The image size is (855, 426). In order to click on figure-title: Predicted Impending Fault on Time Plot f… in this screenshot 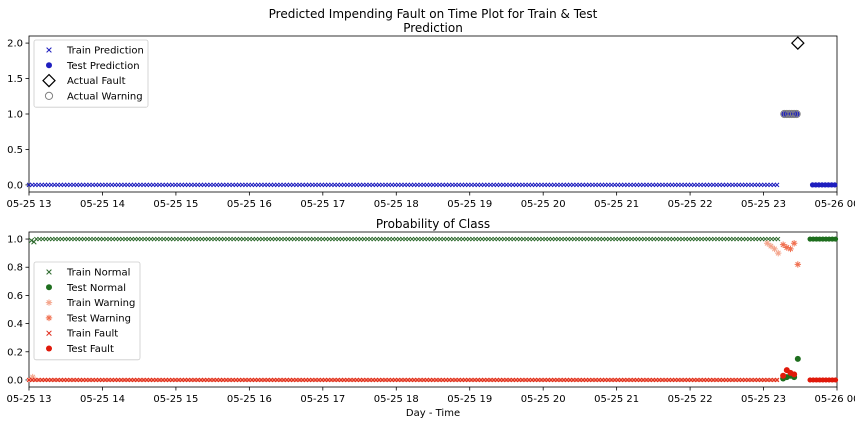, I will do `click(433, 14)`.